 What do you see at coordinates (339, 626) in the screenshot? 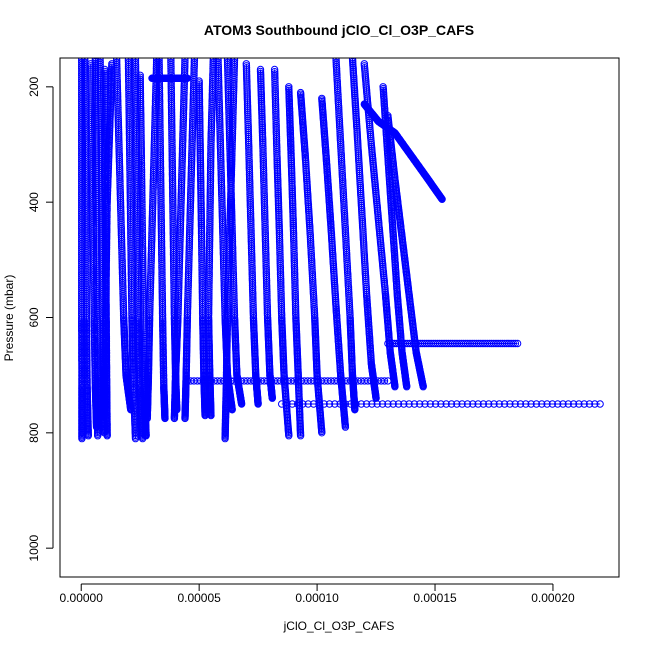
I see `x-axis-label: jClO_Cl_O3P_CAFS` at bounding box center [339, 626].